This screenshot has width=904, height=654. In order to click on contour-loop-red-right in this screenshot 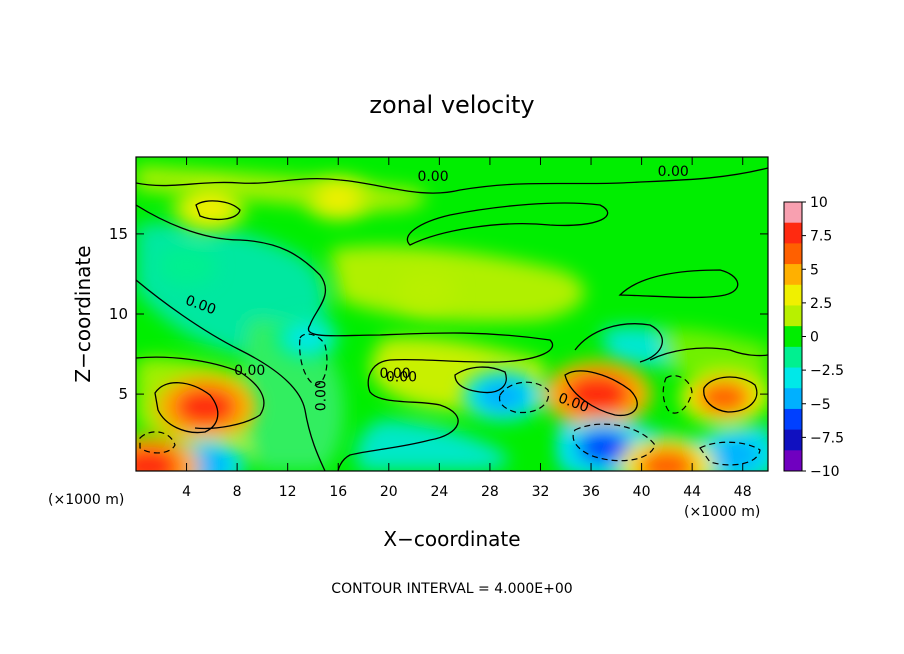, I will do `click(730, 394)`.